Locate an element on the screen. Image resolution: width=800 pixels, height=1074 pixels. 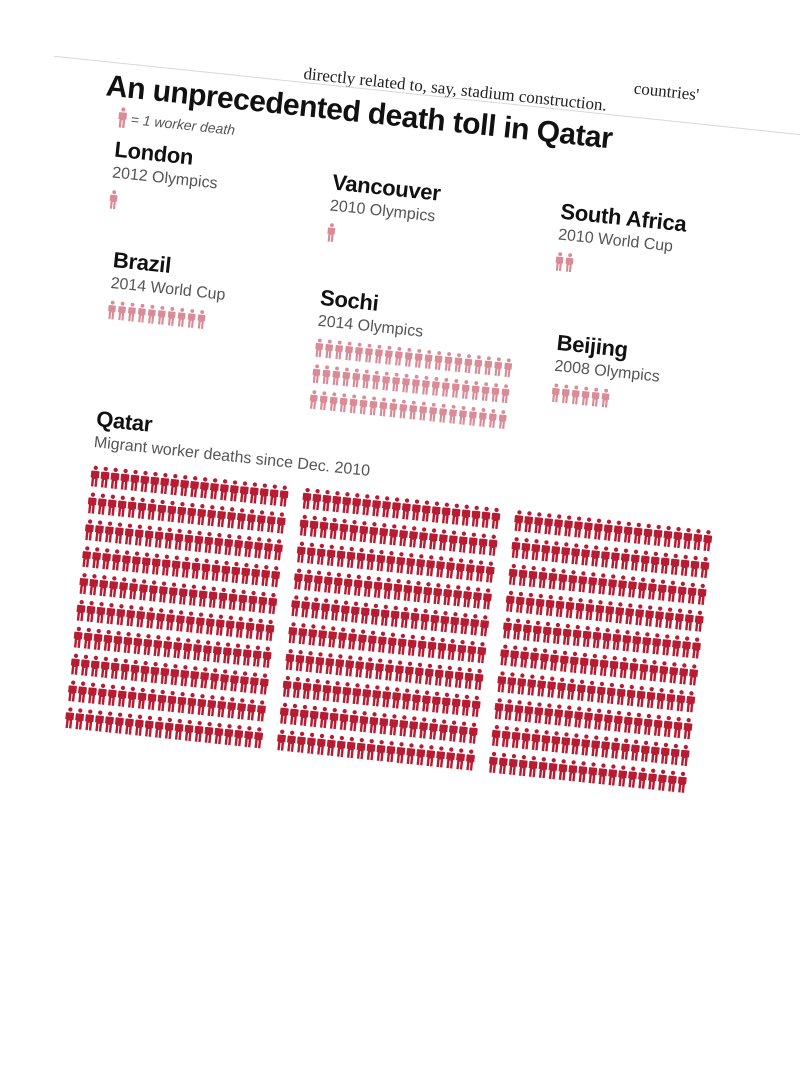
event-sochi: Sochi 2014 Olympics is located at coordinates (413, 360).